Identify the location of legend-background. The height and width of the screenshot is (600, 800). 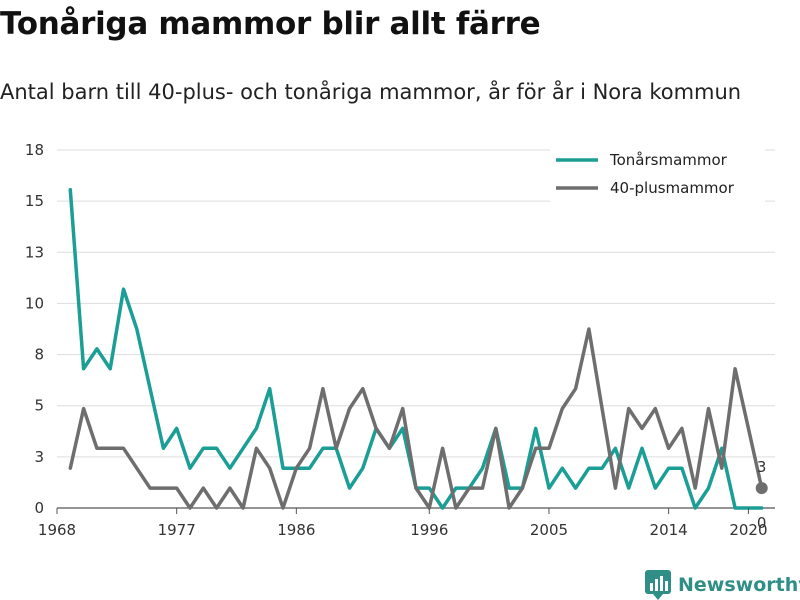
(657, 174).